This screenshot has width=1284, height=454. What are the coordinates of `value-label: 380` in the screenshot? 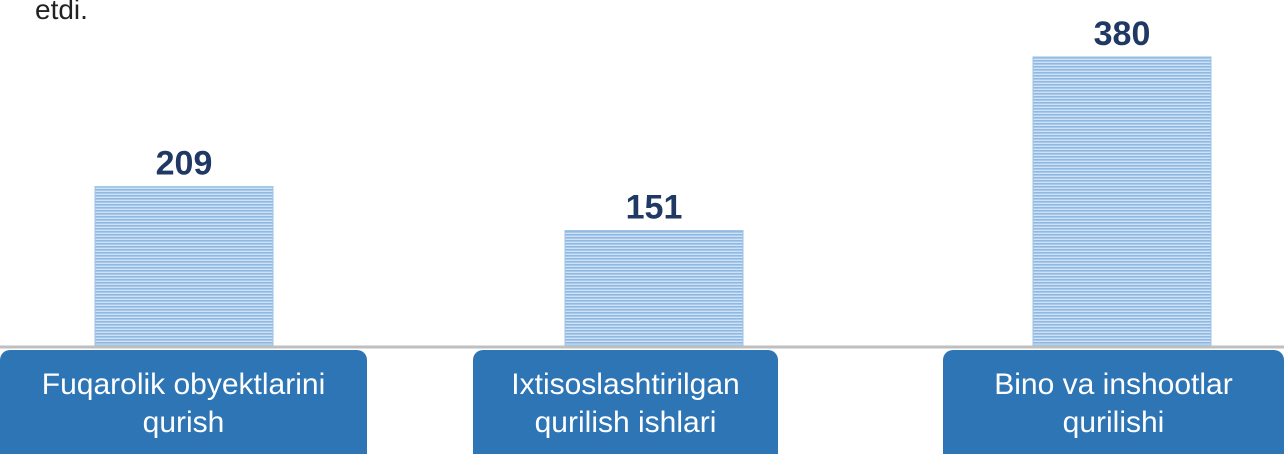 It's located at (1122, 34).